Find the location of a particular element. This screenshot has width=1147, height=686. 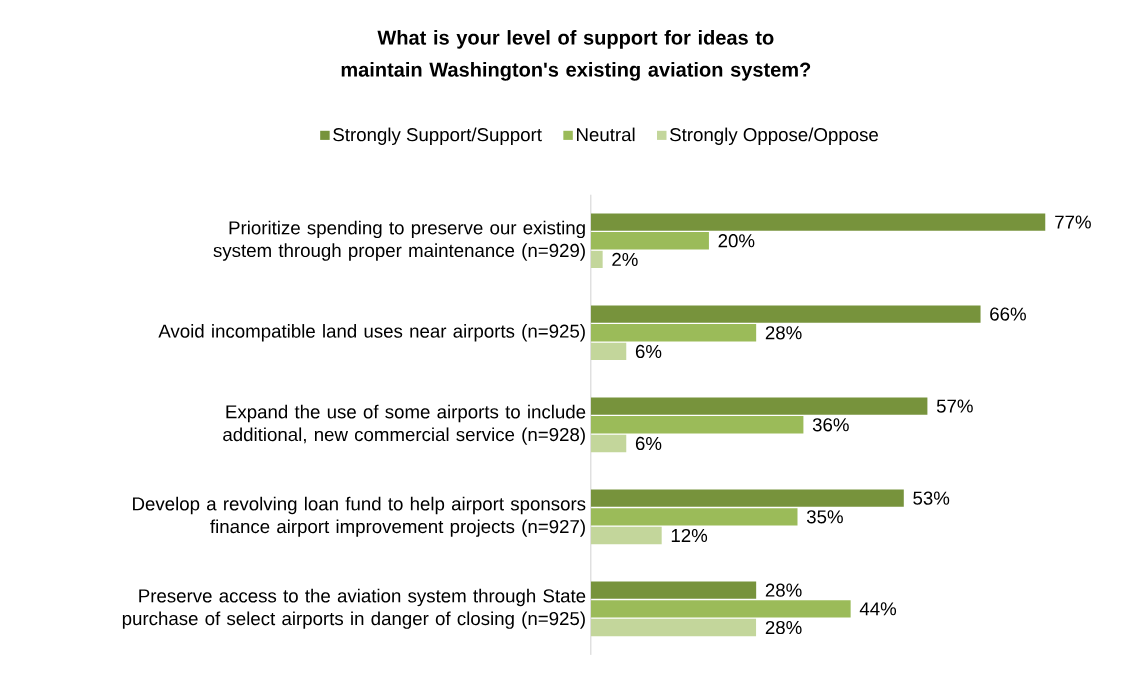

data-label: 36% is located at coordinates (830, 425).